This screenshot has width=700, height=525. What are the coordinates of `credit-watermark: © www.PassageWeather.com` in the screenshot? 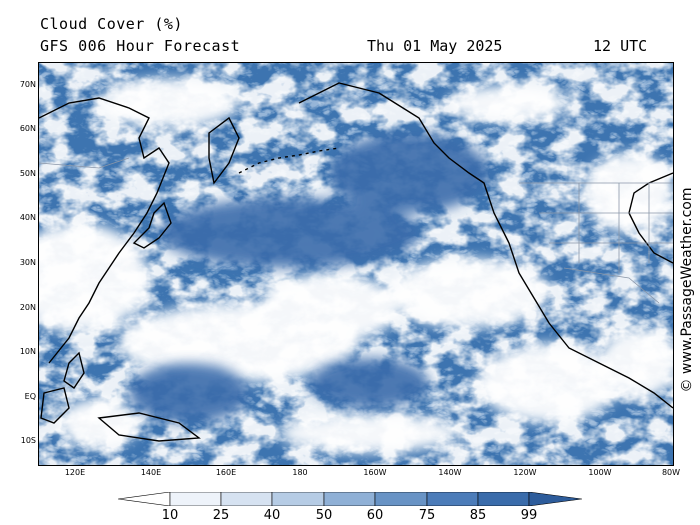 It's located at (687, 290).